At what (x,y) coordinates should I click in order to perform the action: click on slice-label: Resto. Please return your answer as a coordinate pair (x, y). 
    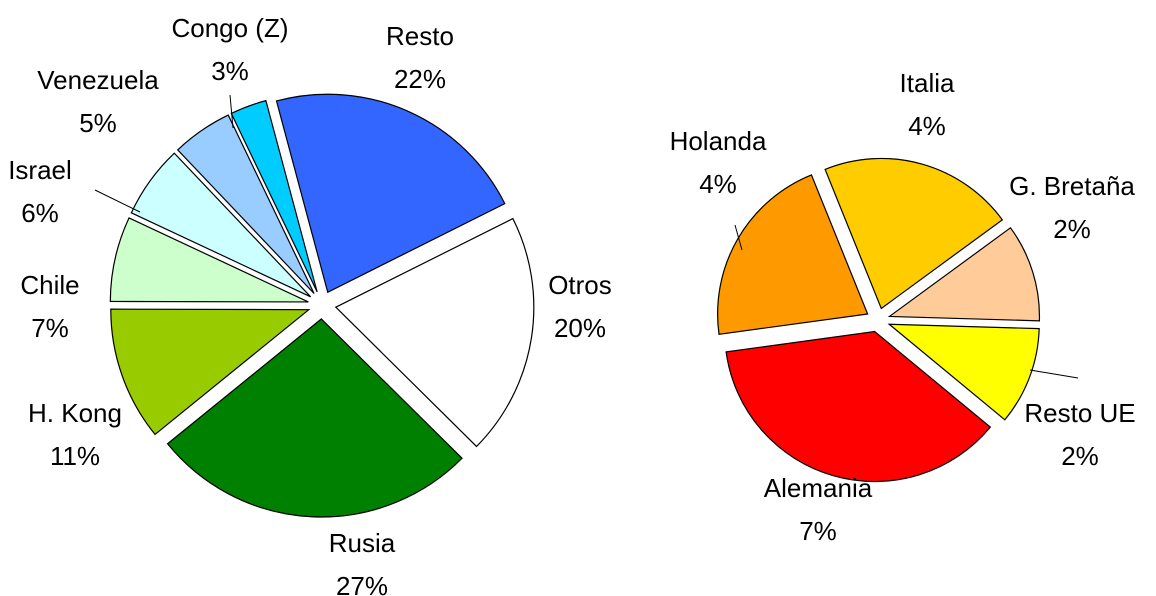
    Looking at the image, I should click on (420, 36).